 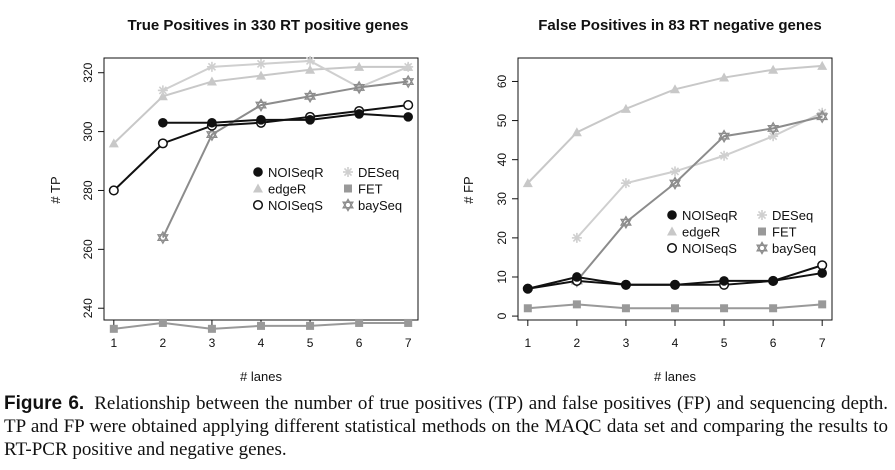 I want to click on y-tick-label: 60, so click(x=502, y=81).